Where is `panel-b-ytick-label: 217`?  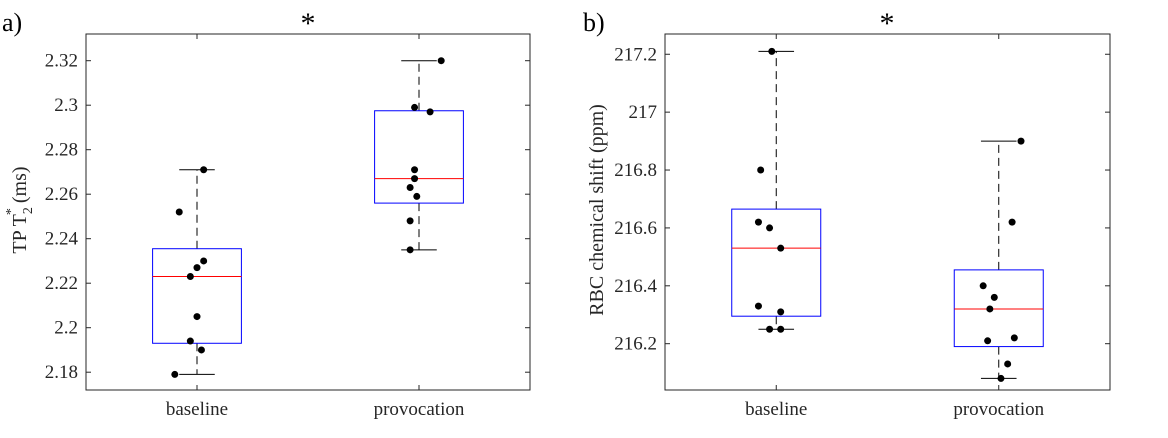 panel-b-ytick-label: 217 is located at coordinates (643, 112).